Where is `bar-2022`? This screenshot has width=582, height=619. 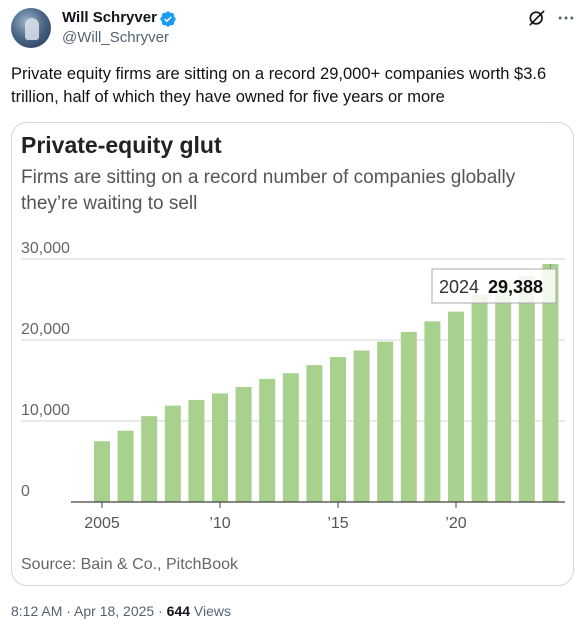 bar-2022 is located at coordinates (503, 391).